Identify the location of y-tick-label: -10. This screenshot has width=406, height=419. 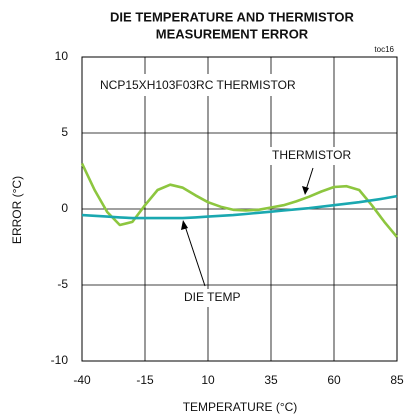
(60, 360).